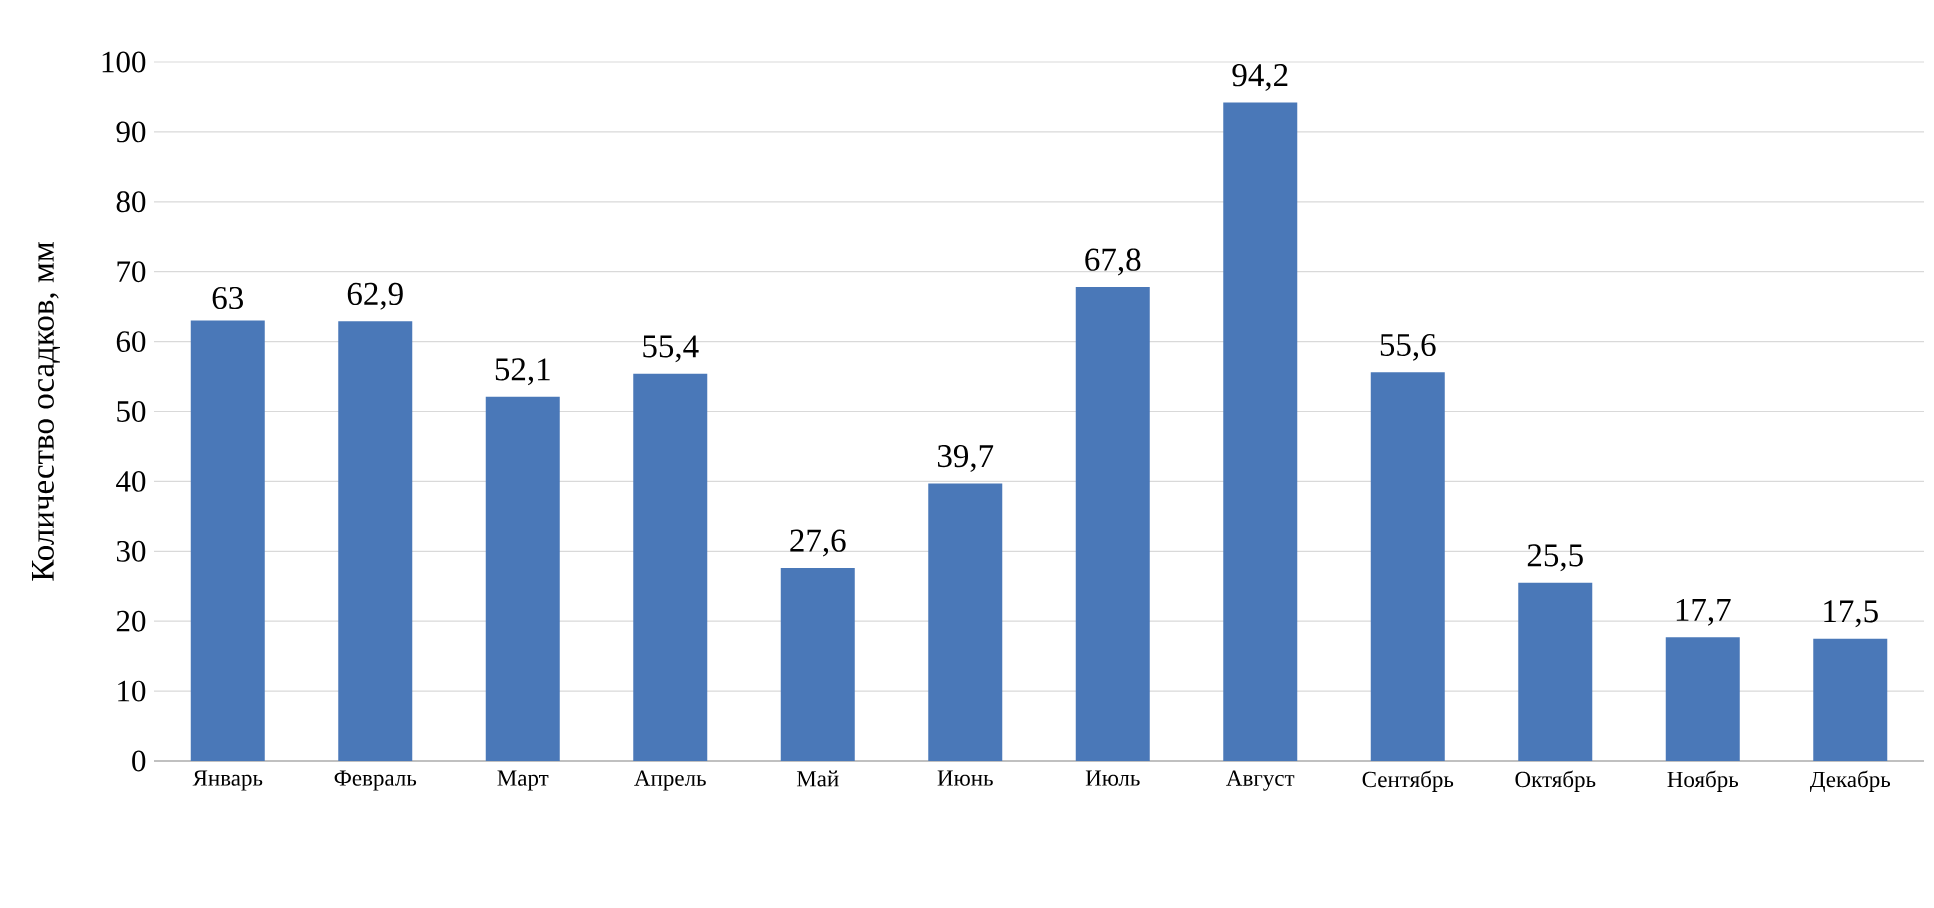 This screenshot has width=1934, height=908. I want to click on data-label: 63, so click(227, 298).